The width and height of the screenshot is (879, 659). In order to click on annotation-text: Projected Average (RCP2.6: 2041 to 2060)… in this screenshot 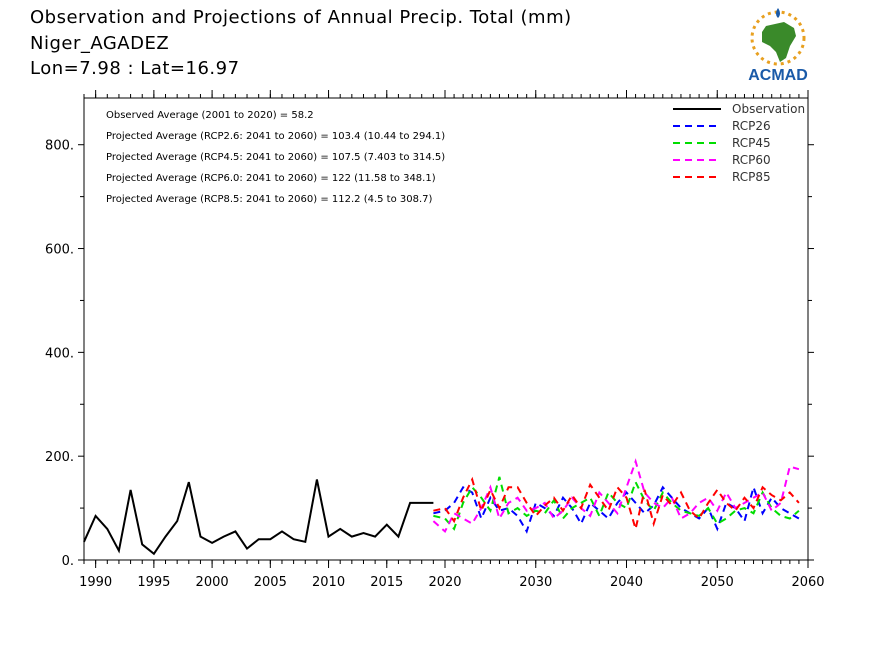, I will do `click(275, 136)`.